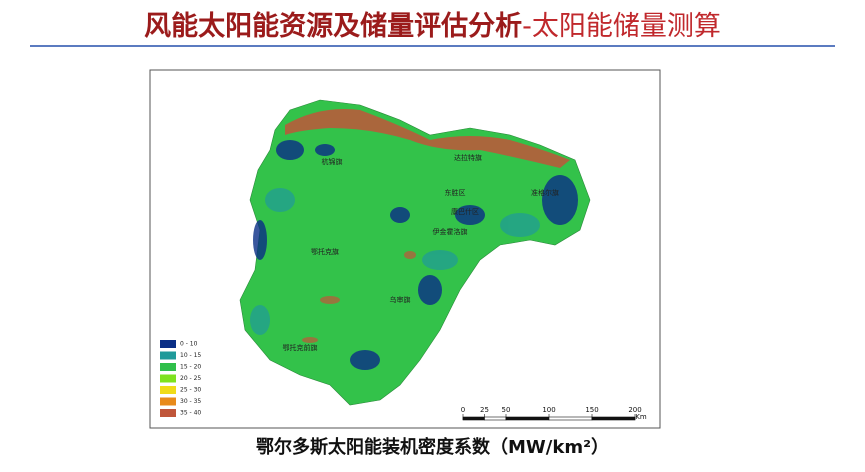 This screenshot has width=865, height=472. I want to click on legend-label: 30 - 35, so click(190, 401).